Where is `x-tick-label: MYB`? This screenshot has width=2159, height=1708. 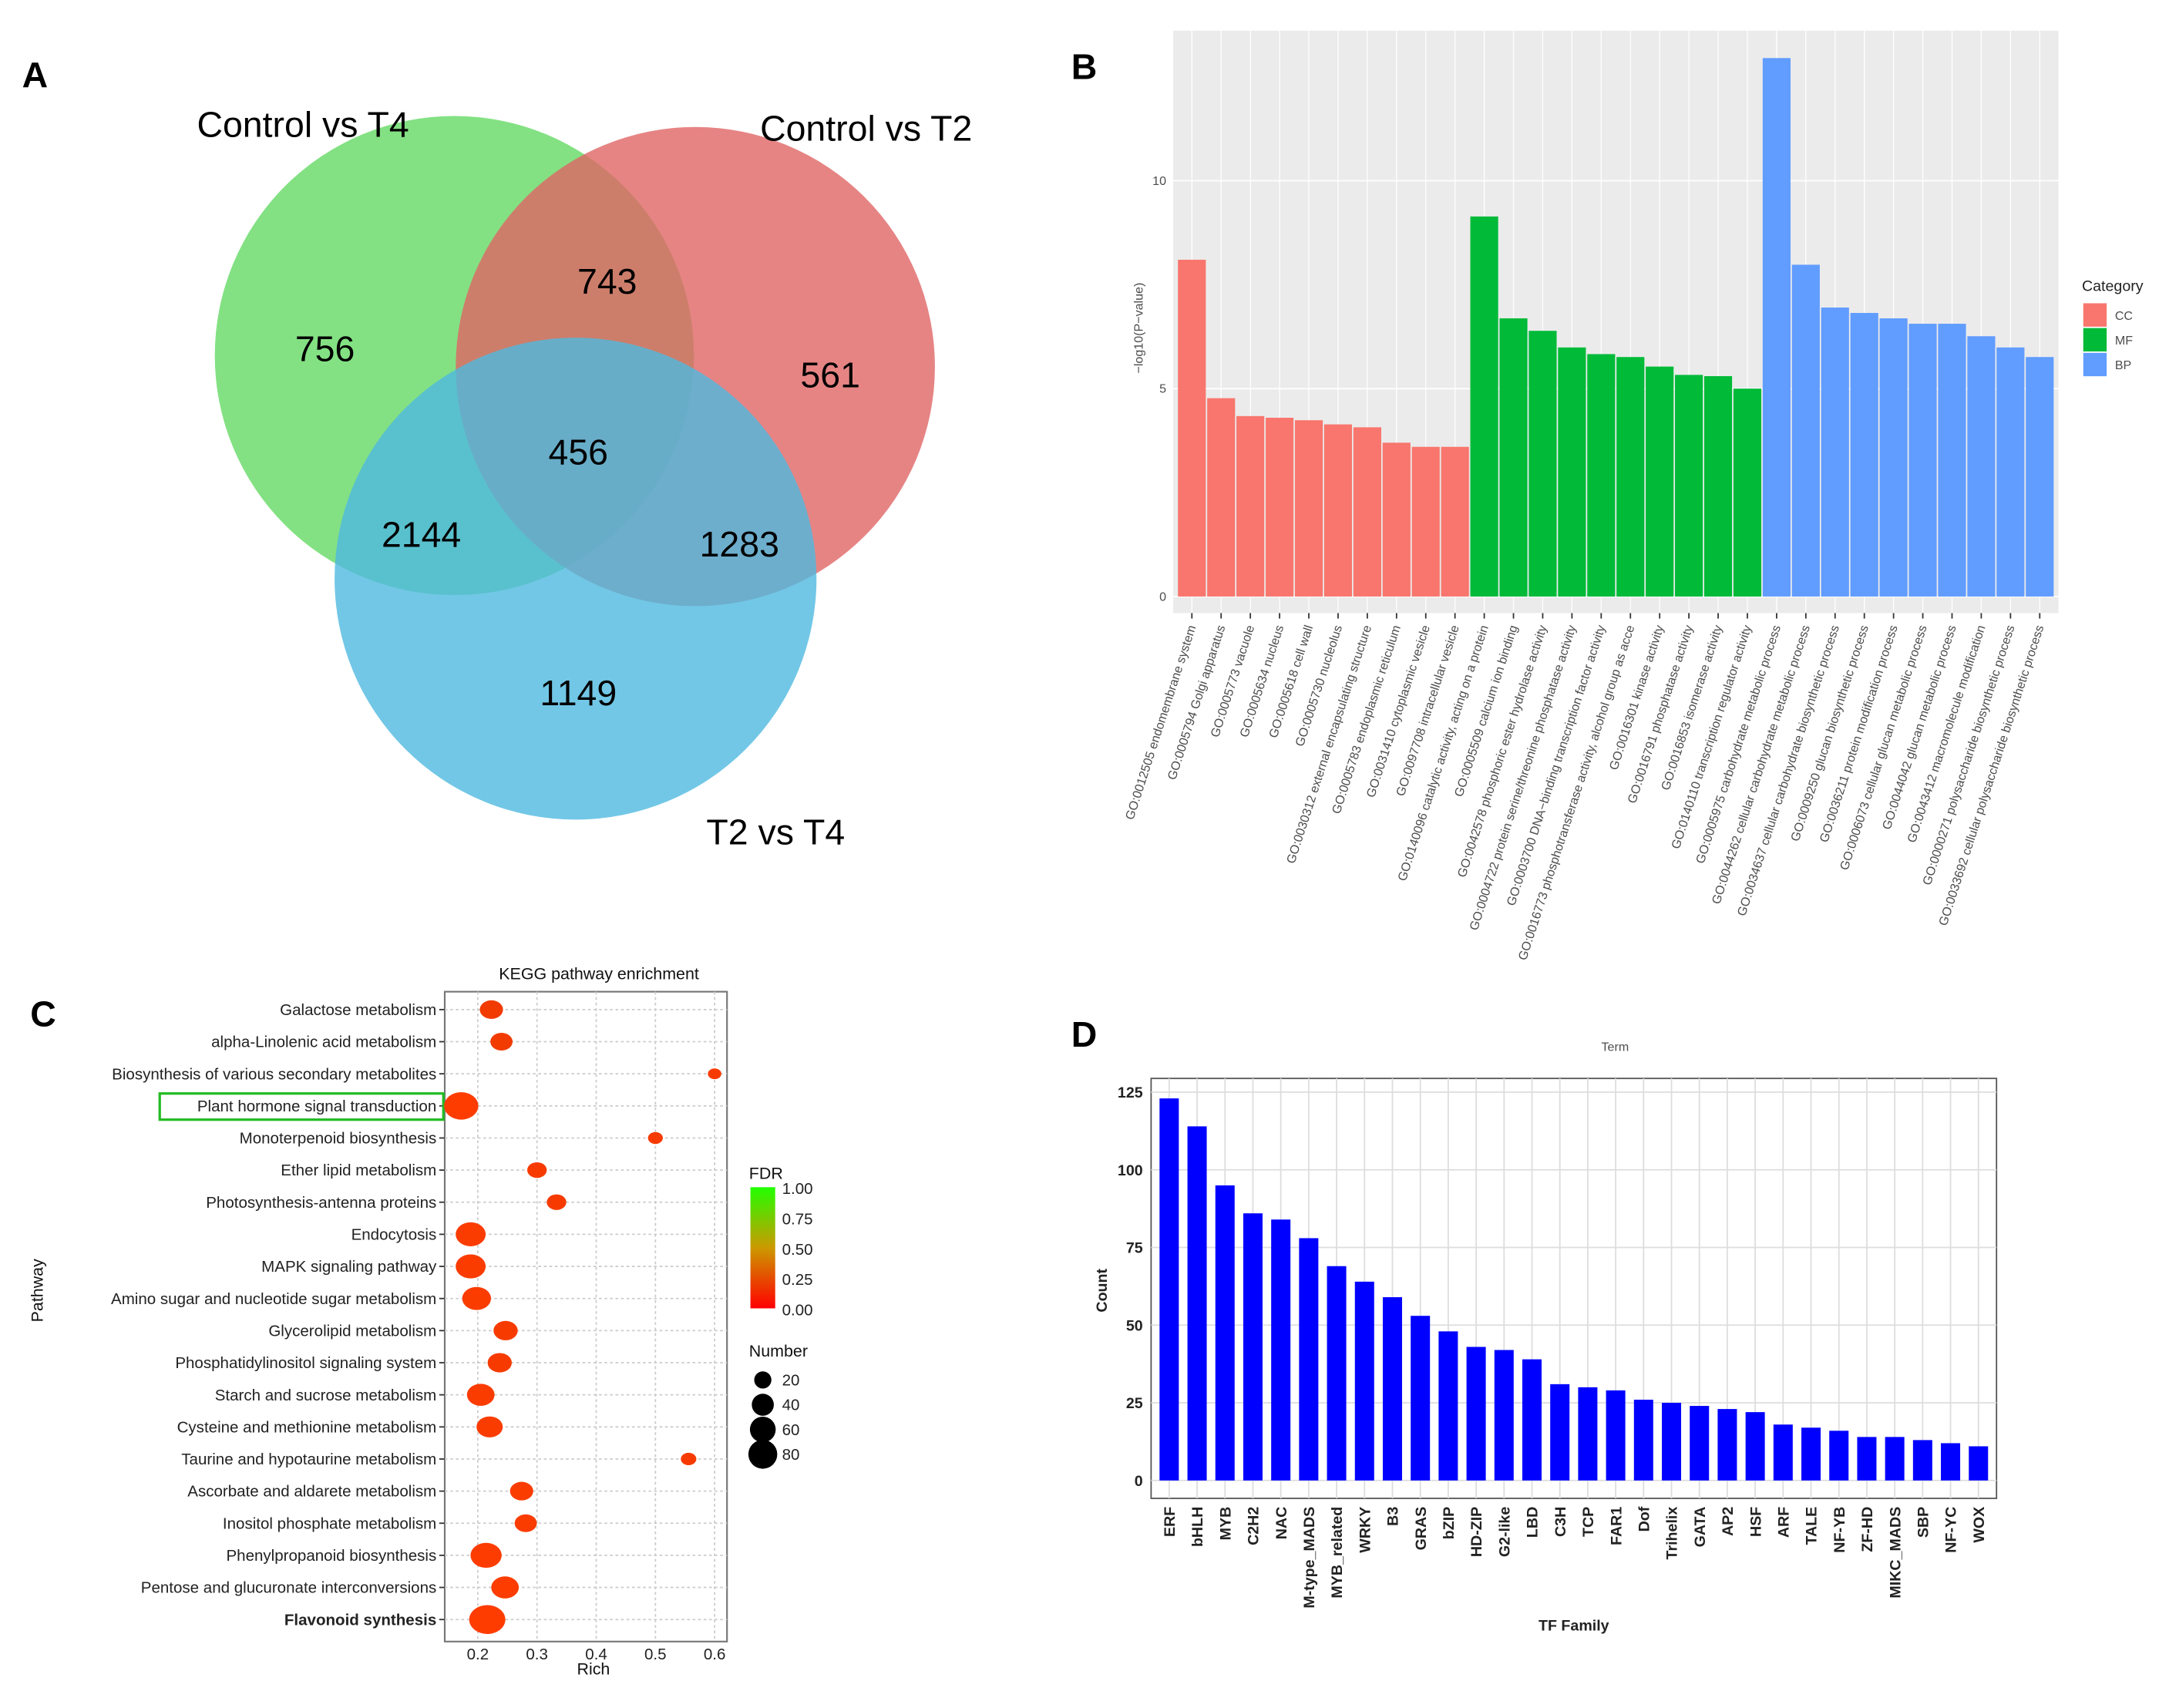
x-tick-label: MYB is located at coordinates (1225, 1524).